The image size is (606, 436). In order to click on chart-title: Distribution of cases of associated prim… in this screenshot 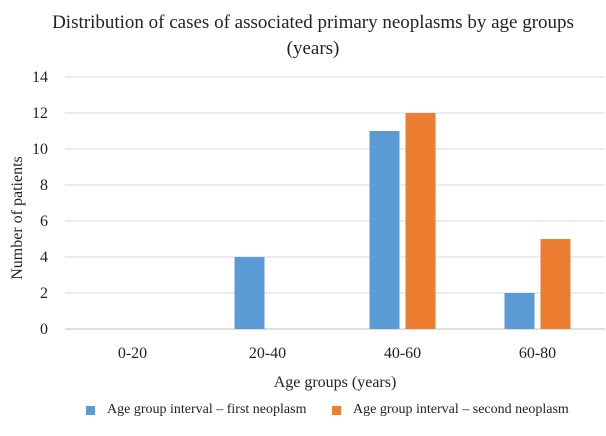, I will do `click(313, 35)`.